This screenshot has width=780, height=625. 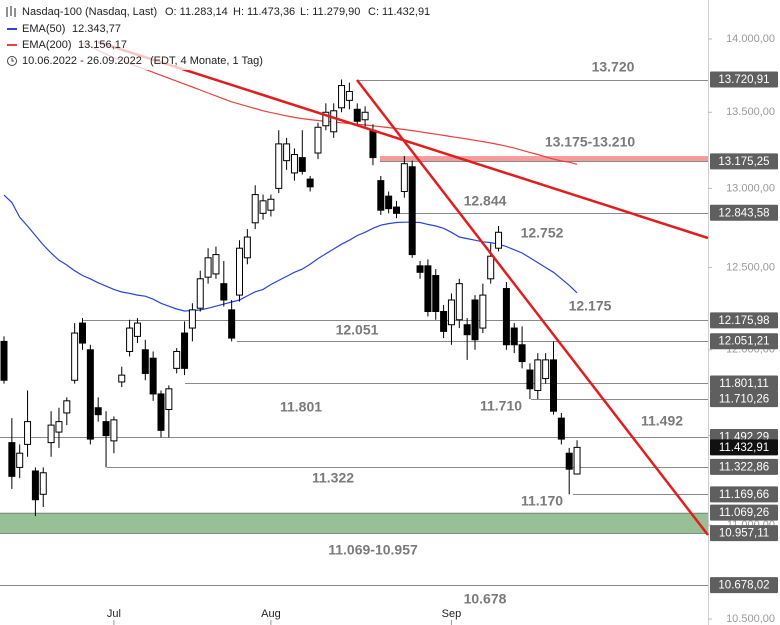 I want to click on annotation: 13.720, so click(x=613, y=67).